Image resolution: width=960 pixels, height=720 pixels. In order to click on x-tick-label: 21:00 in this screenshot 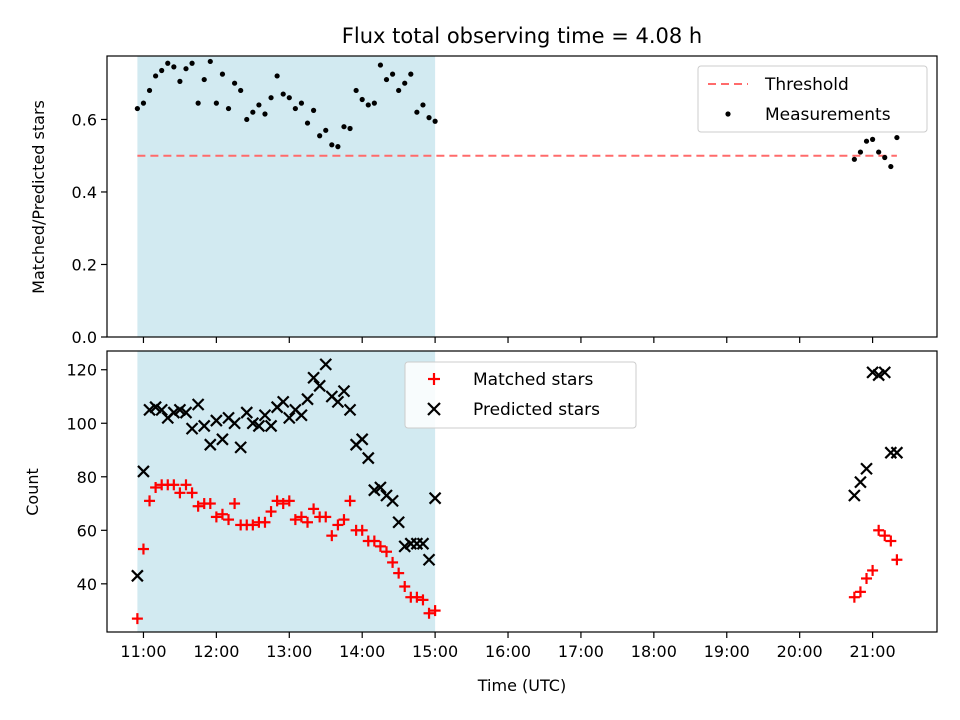, I will do `click(873, 651)`.